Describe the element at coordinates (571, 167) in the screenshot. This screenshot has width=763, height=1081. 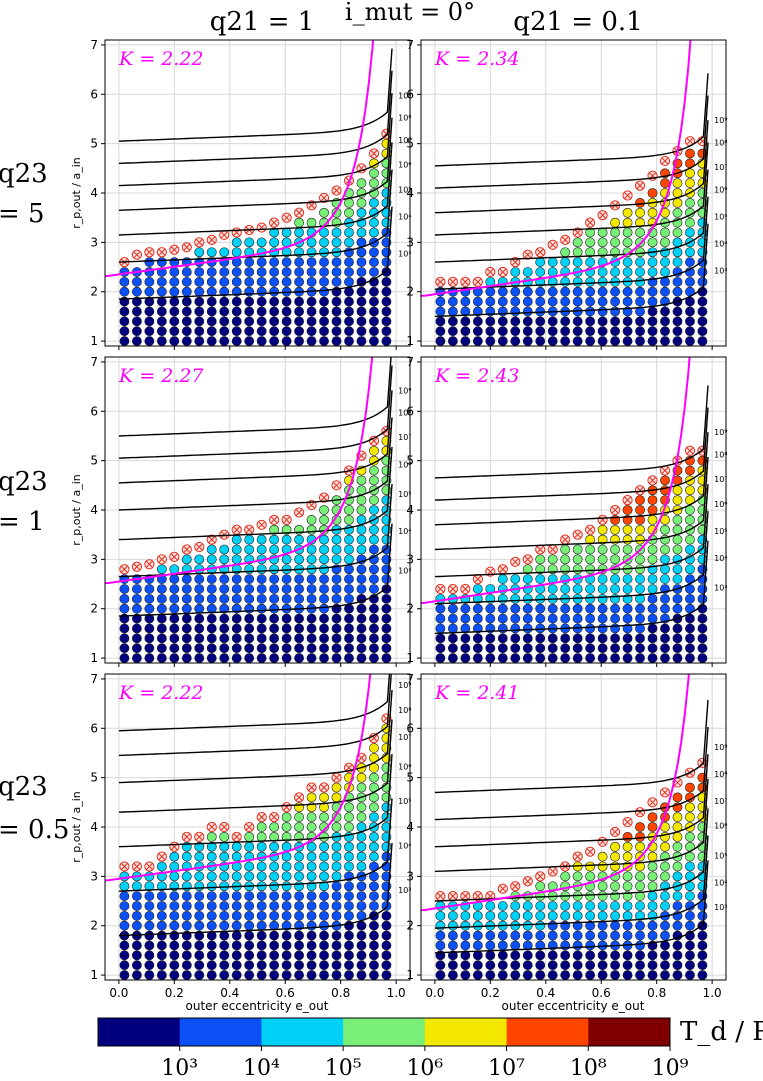
I see `contour-line` at that location.